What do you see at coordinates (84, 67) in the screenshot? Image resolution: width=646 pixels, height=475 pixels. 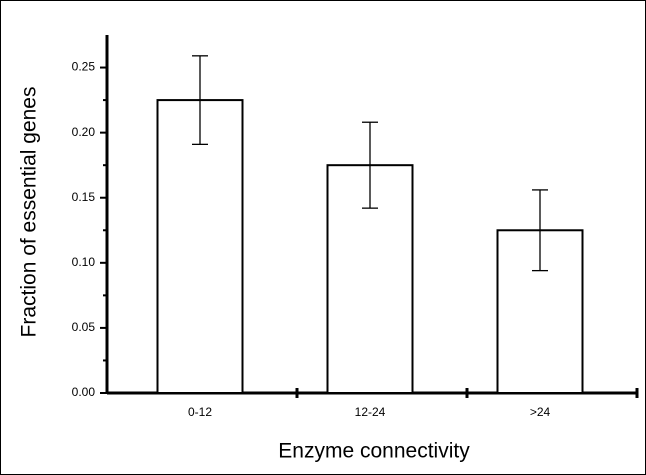 I see `y-tick-label: 0.25` at bounding box center [84, 67].